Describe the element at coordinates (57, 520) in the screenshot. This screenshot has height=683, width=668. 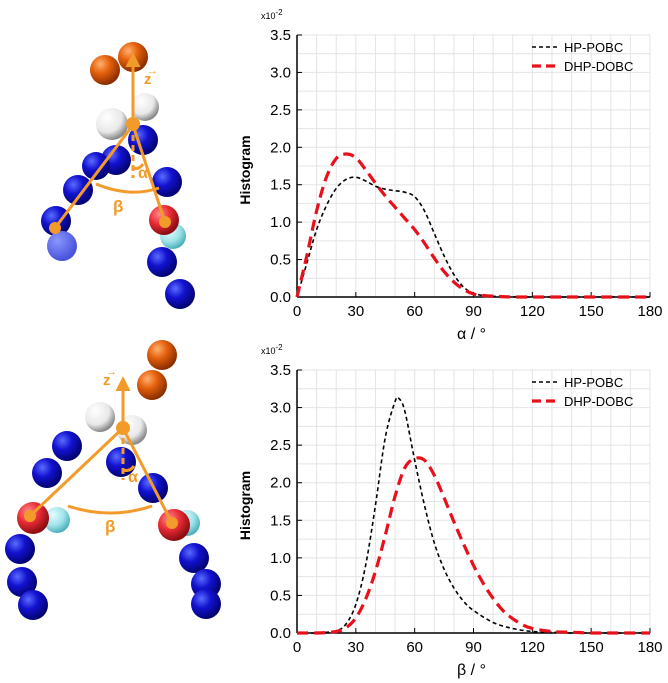
I see `double-bond-bead` at that location.